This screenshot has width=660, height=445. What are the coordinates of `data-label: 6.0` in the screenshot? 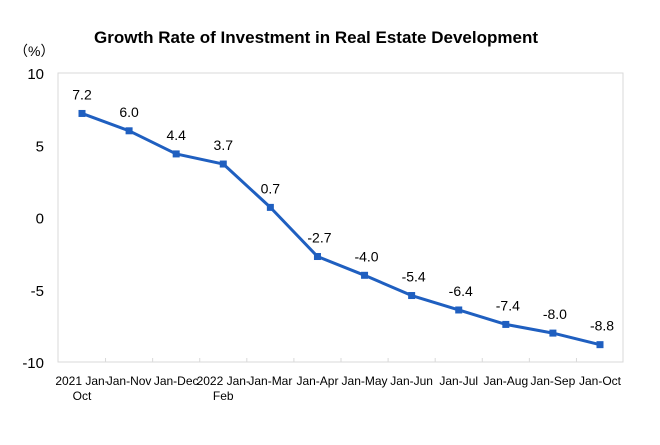 It's located at (129, 112).